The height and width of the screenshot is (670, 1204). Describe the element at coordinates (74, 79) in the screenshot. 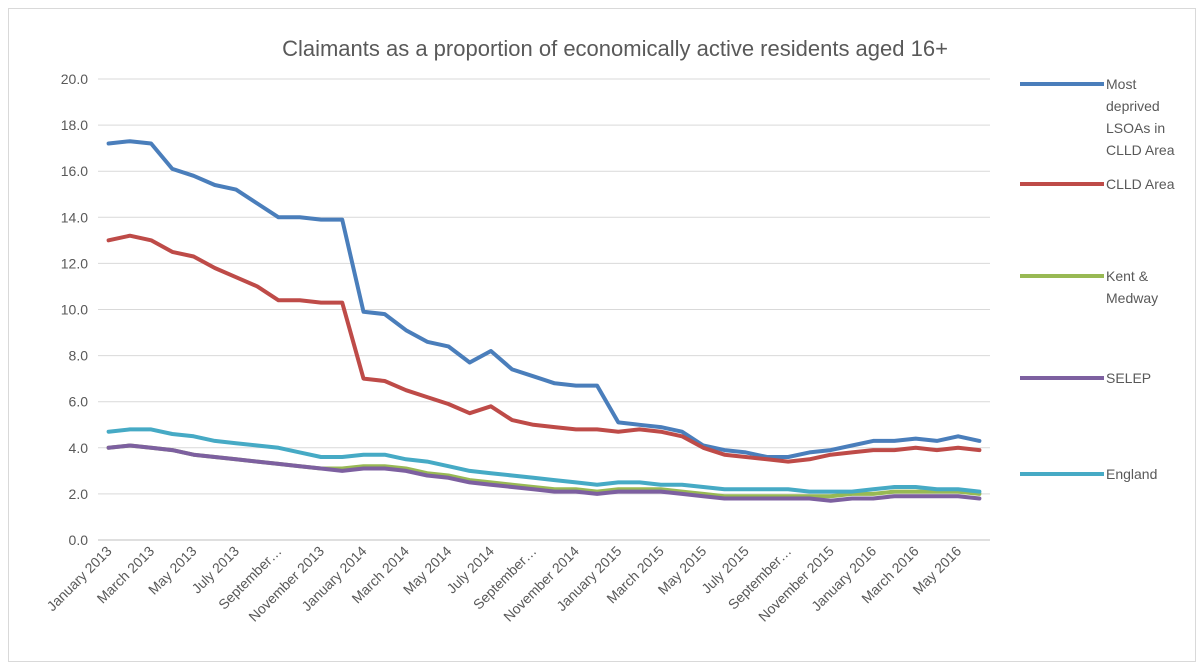

I see `y-tick-label: 20.0` at that location.